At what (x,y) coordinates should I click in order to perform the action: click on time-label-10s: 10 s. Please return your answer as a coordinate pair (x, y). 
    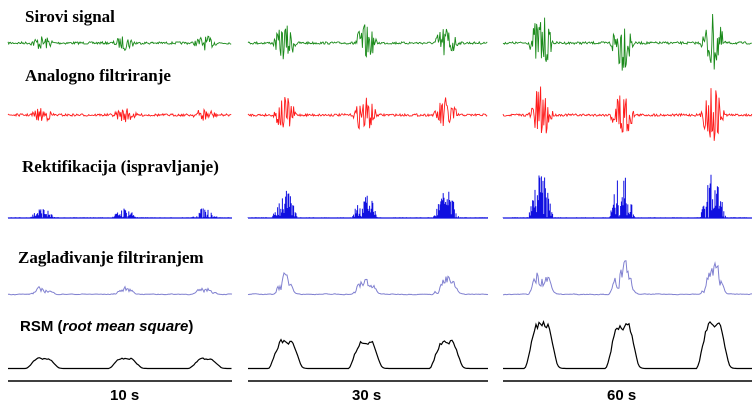
    Looking at the image, I should click on (125, 395).